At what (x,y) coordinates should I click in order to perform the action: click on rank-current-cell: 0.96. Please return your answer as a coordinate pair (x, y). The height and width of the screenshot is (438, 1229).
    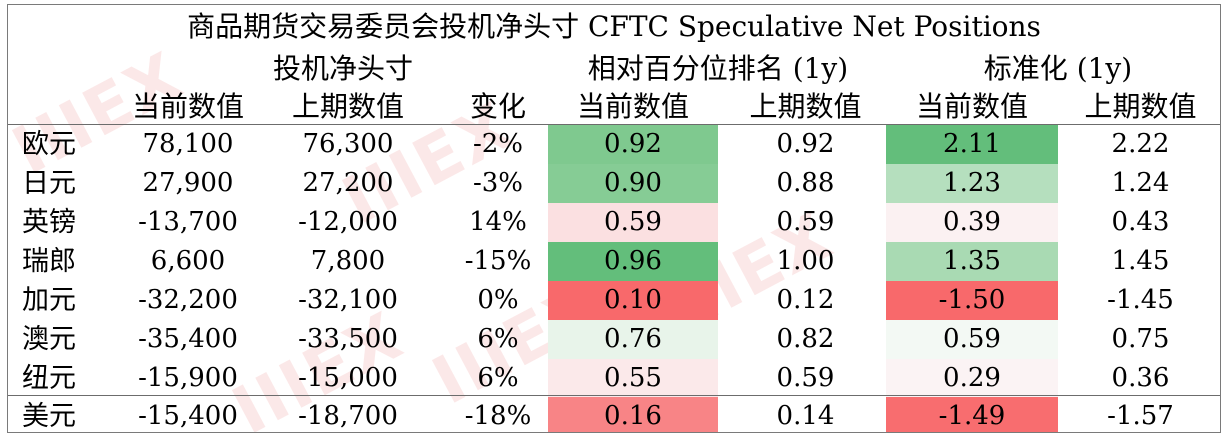
    Looking at the image, I should click on (633, 261).